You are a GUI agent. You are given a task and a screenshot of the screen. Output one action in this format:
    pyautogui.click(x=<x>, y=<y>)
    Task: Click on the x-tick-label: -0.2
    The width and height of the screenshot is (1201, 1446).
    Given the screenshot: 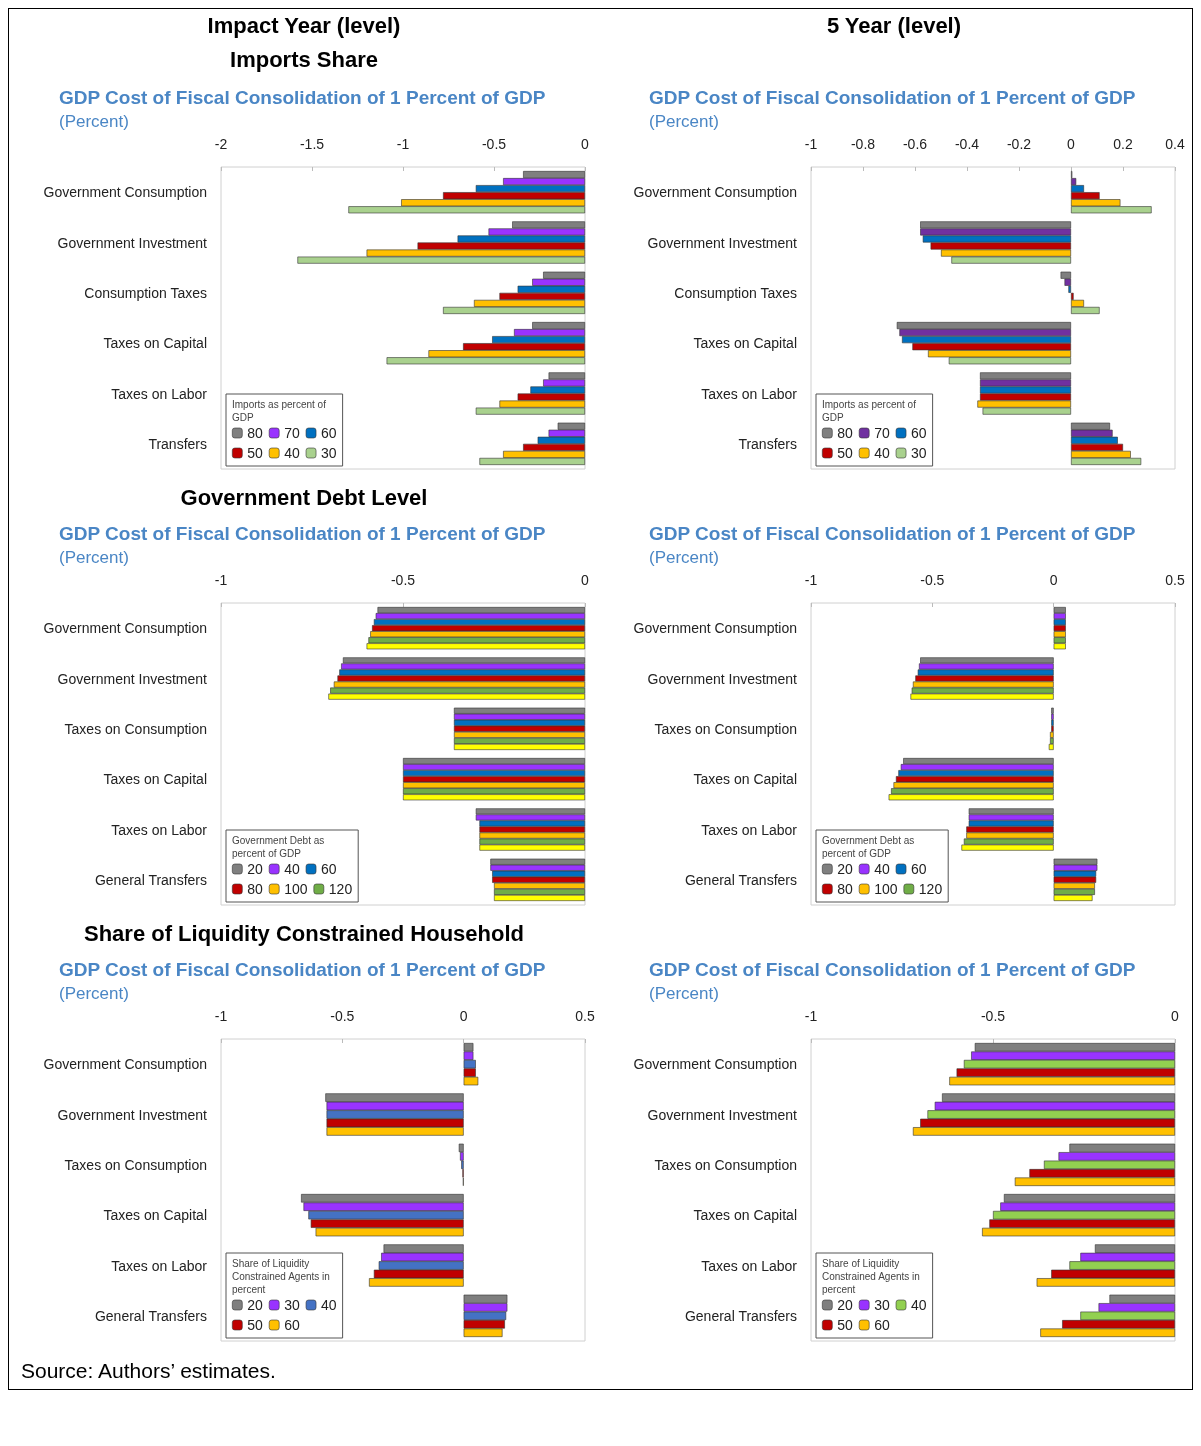 What is the action you would take?
    pyautogui.click(x=1019, y=144)
    